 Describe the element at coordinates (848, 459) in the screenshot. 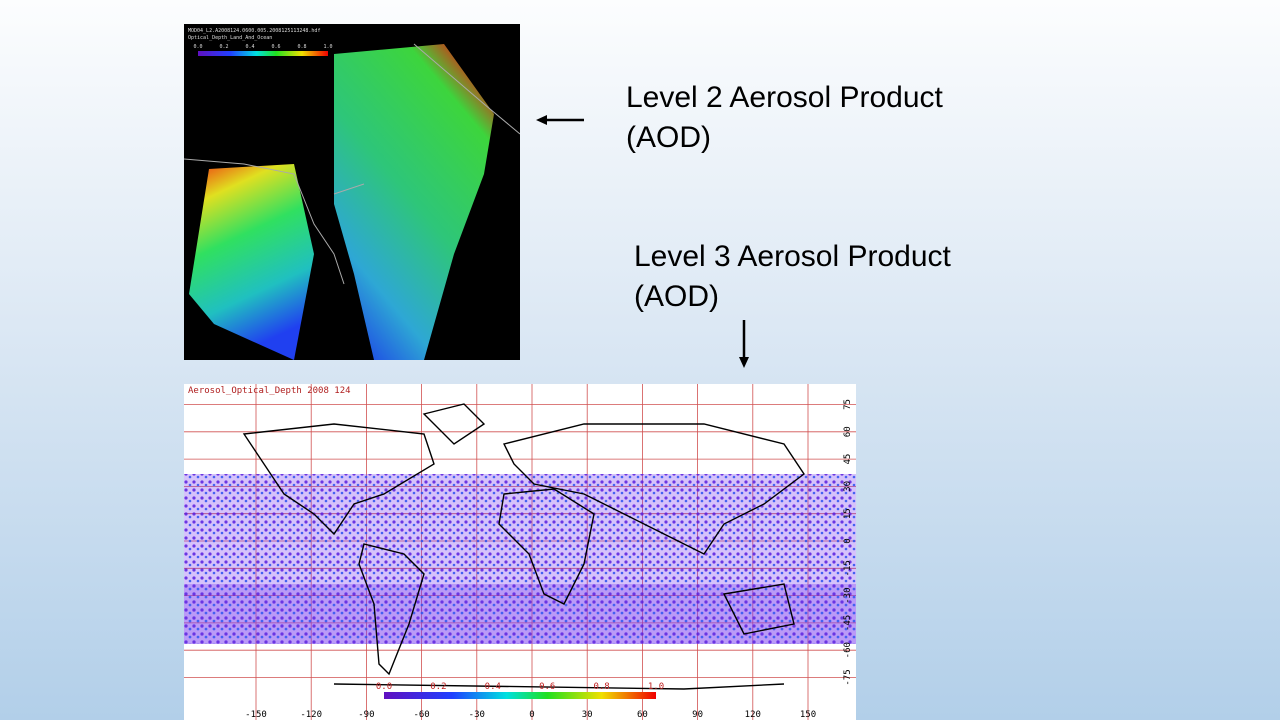

I see `latitude-label: 45` at that location.